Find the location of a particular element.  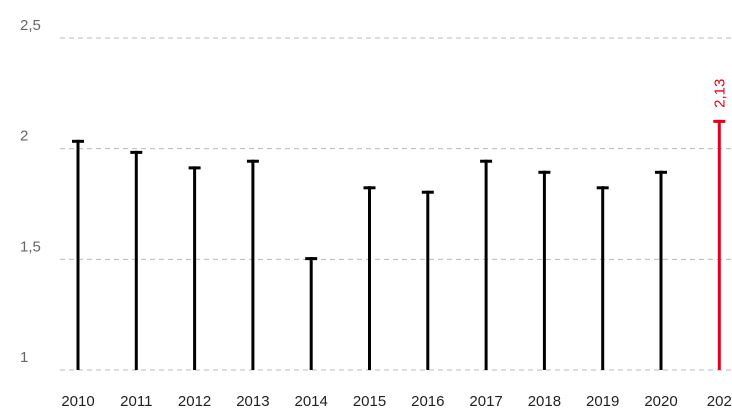

x-tick-label: 2020 is located at coordinates (660, 401).